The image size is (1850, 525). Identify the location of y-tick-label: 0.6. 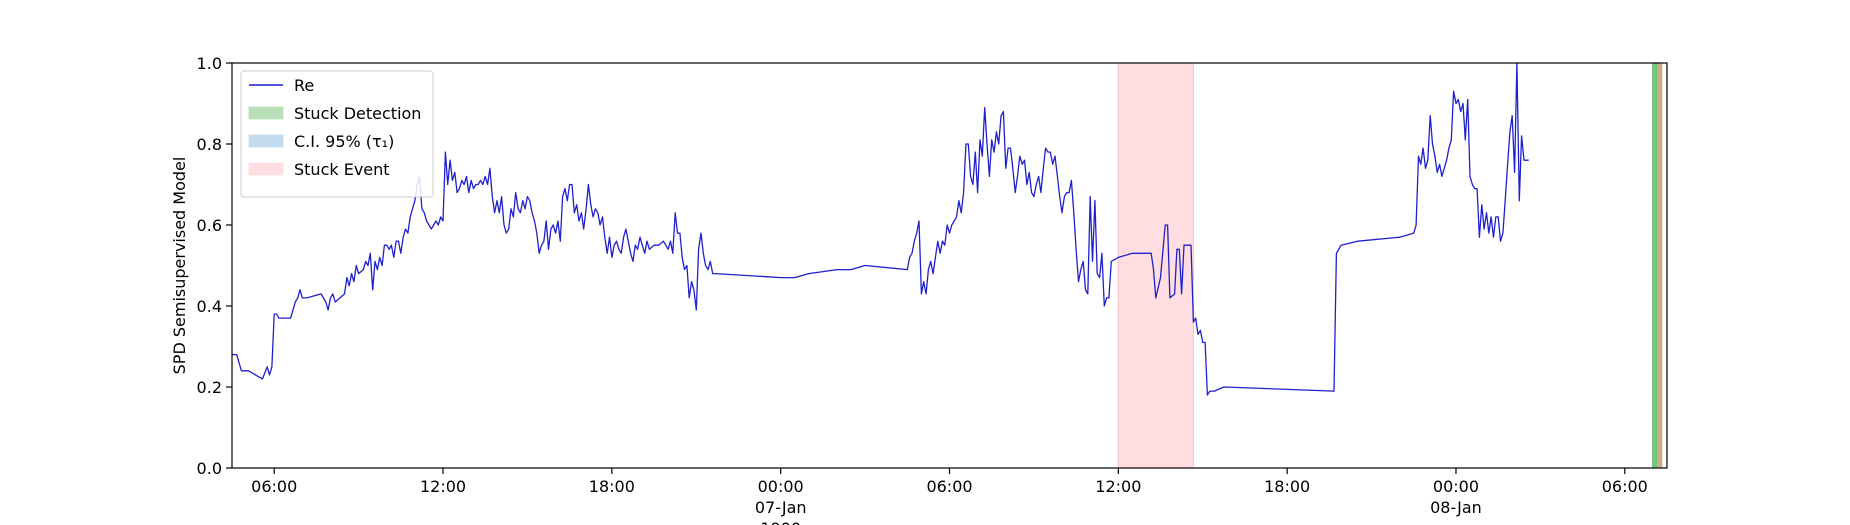
(209, 225).